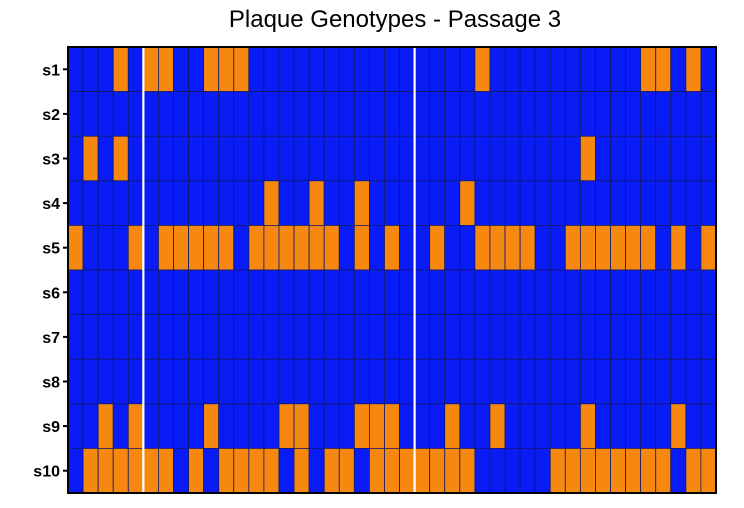 The height and width of the screenshot is (508, 744). I want to click on y-tick-label: s3, so click(51, 160).